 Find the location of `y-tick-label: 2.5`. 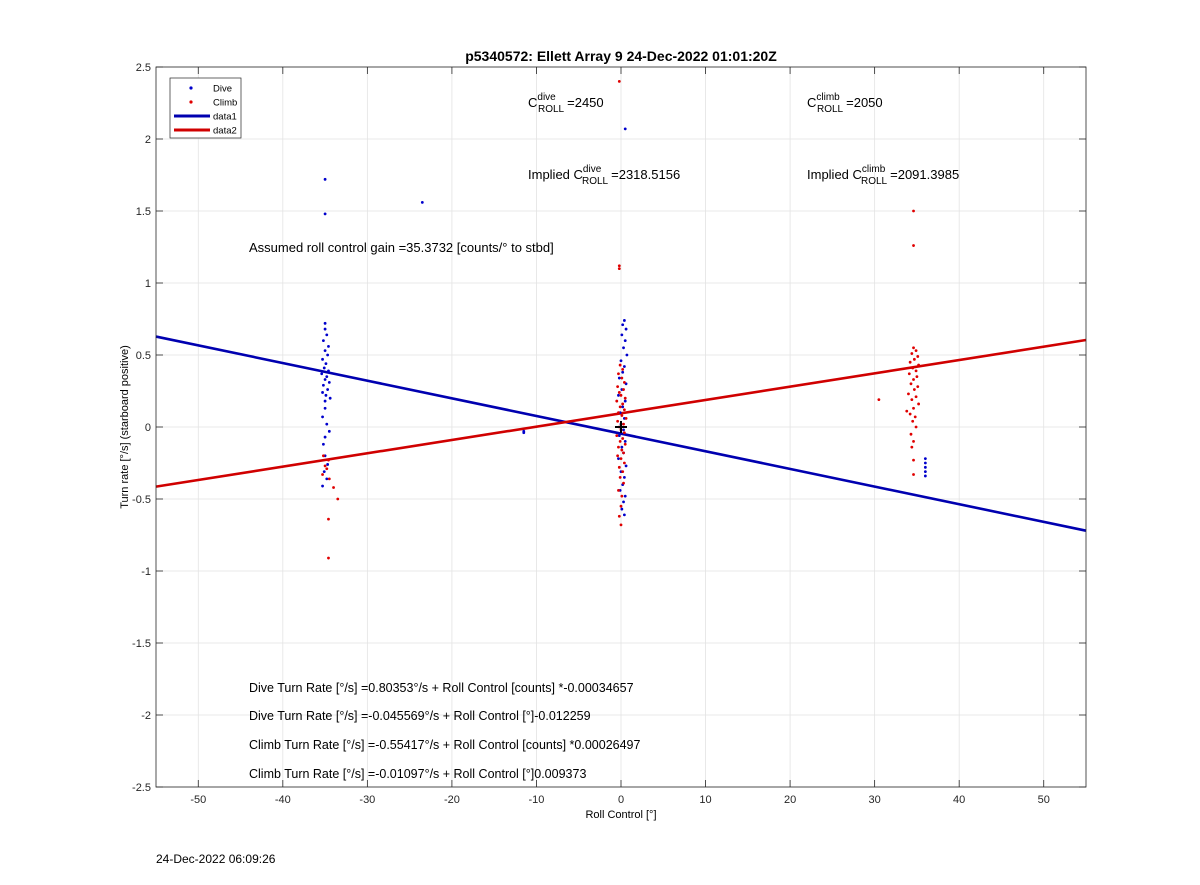

y-tick-label: 2.5 is located at coordinates (143, 68).